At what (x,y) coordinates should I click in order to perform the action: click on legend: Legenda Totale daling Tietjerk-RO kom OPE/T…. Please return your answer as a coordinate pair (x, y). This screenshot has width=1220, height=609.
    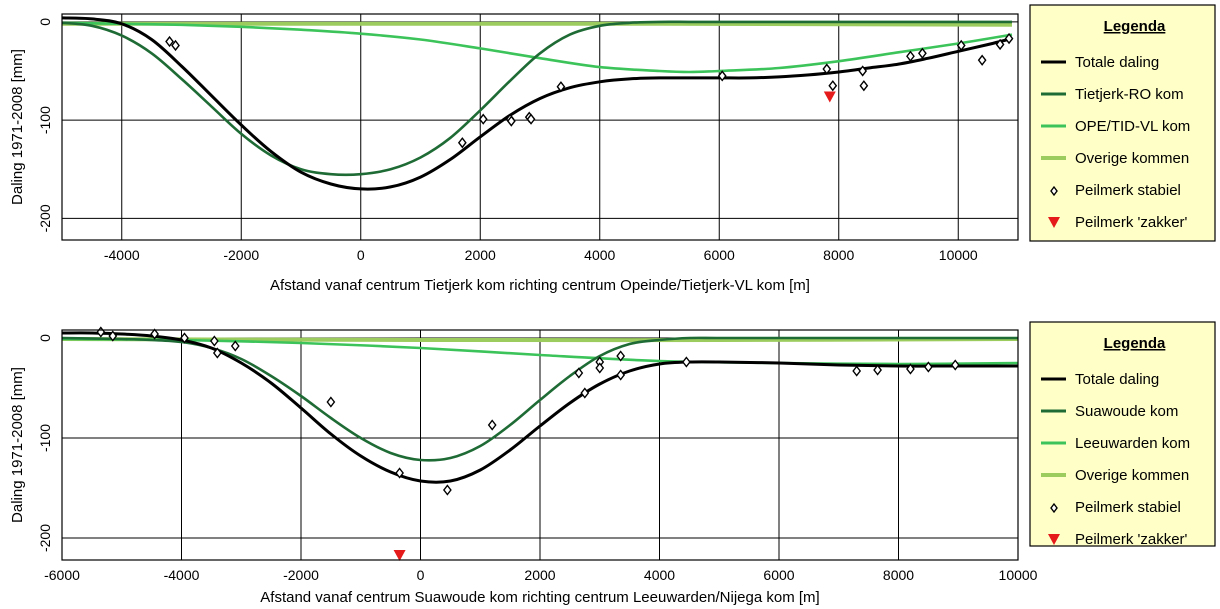
    Looking at the image, I should click on (1122, 123).